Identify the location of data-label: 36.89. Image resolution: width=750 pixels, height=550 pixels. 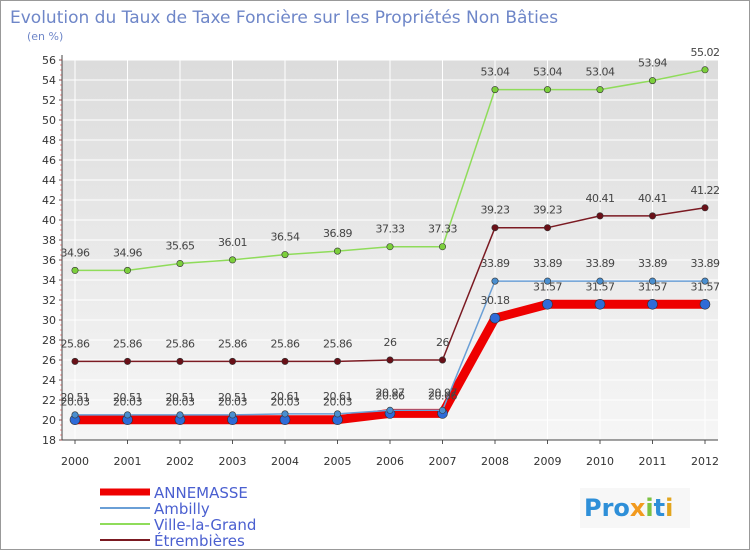
(337, 233).